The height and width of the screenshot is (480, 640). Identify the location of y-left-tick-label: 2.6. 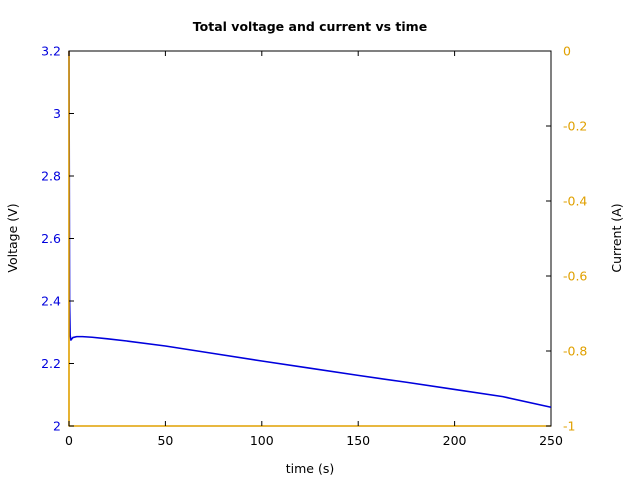
(51, 238).